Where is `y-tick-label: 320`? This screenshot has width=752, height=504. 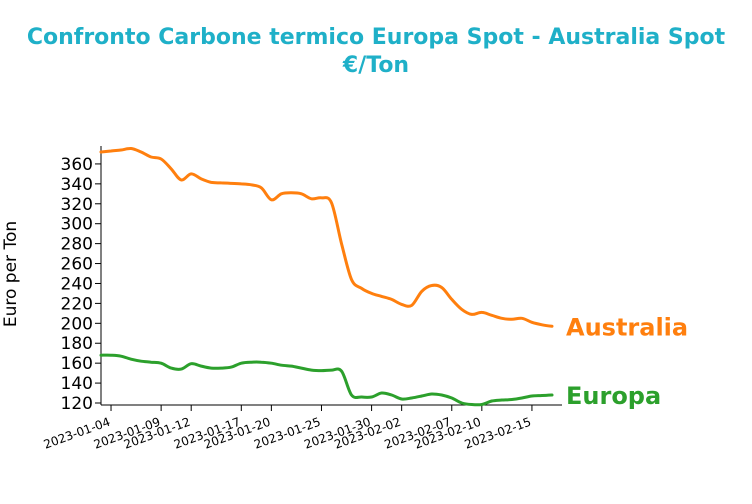
y-tick-label: 320 is located at coordinates (77, 205).